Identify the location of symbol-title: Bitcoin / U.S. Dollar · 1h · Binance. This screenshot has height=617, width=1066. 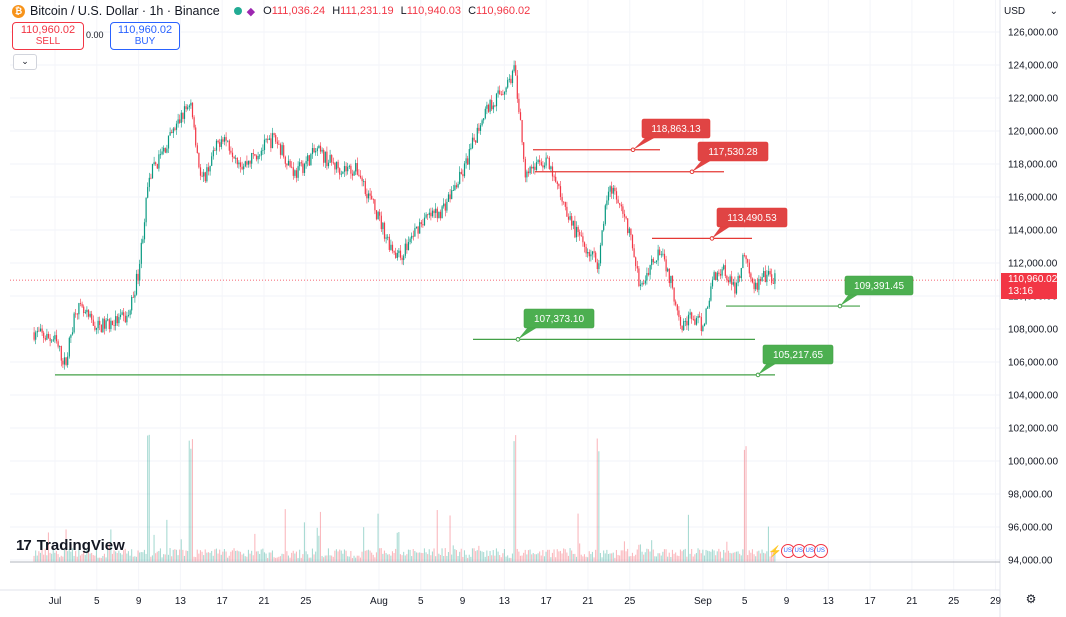
(125, 11).